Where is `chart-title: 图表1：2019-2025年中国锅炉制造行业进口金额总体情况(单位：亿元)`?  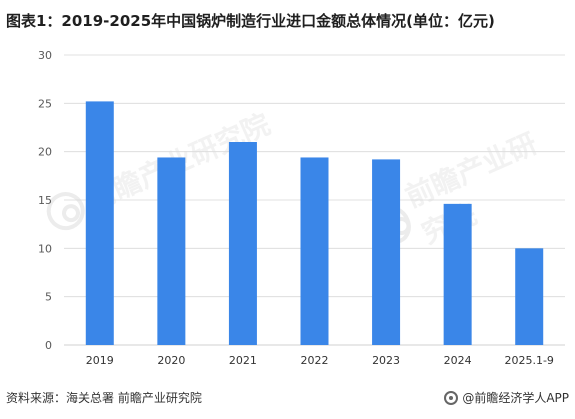
chart-title: 图表1：2019-2025年中国锅炉制造行业进口金额总体情况(单位：亿元) is located at coordinates (250, 21).